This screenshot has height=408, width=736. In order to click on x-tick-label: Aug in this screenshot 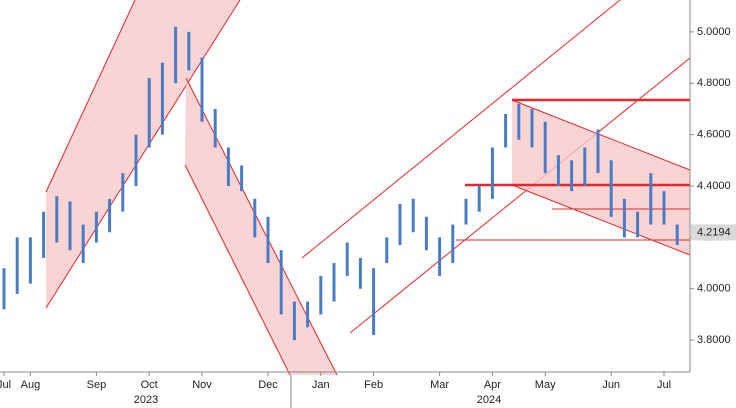, I will do `click(31, 385)`.